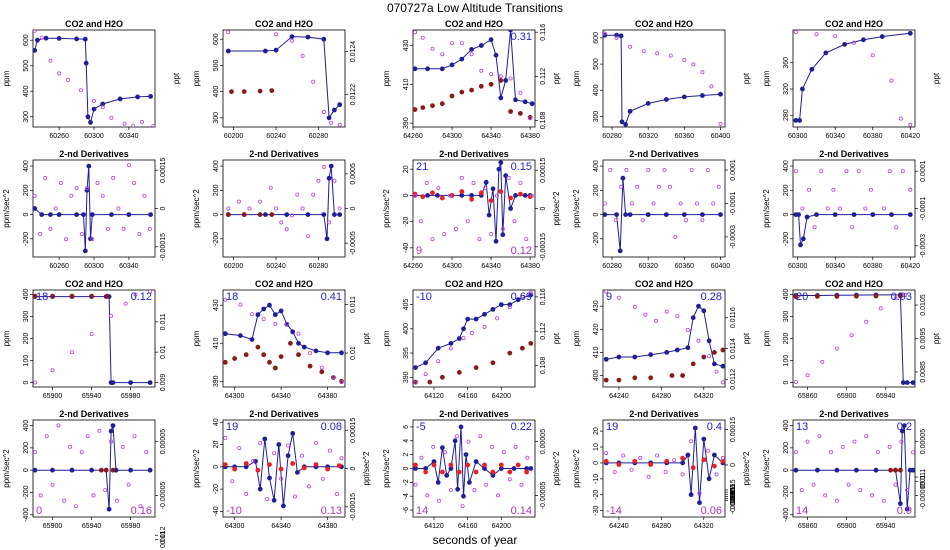  What do you see at coordinates (612, 266) in the screenshot?
I see `x-tick-label: 60280` at bounding box center [612, 266].